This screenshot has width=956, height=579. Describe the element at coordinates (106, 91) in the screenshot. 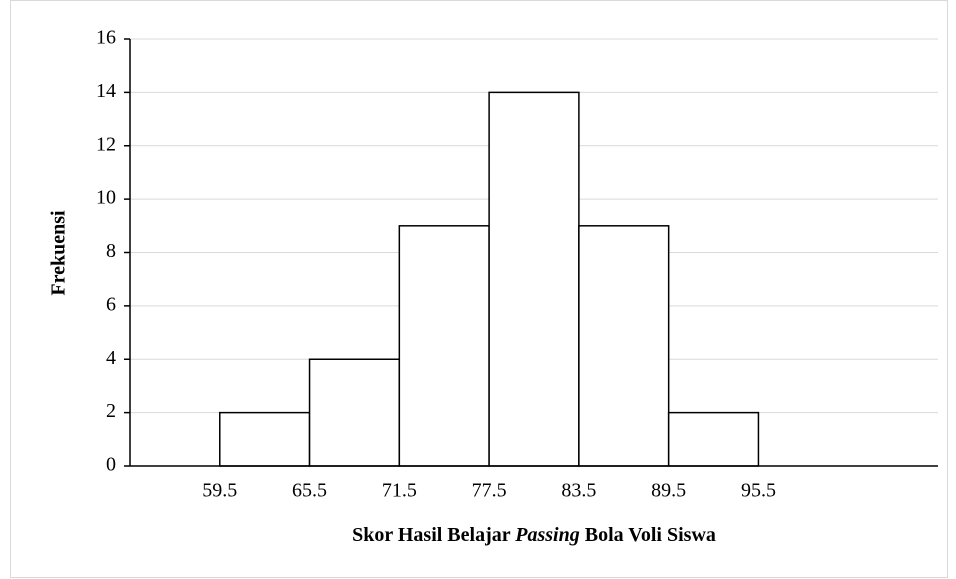

I see `y-tick-label: 14` at that location.